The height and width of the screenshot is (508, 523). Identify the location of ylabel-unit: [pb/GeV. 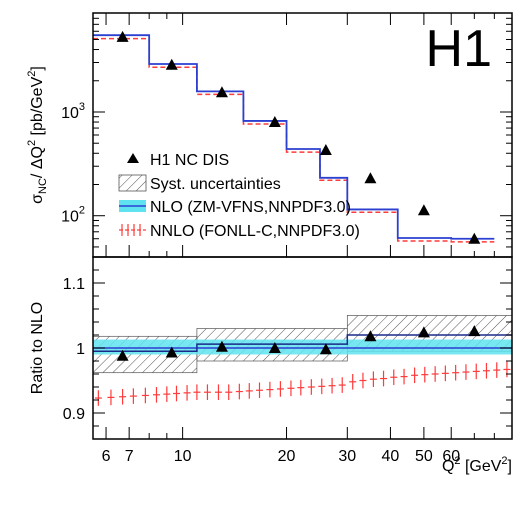
(37, 107).